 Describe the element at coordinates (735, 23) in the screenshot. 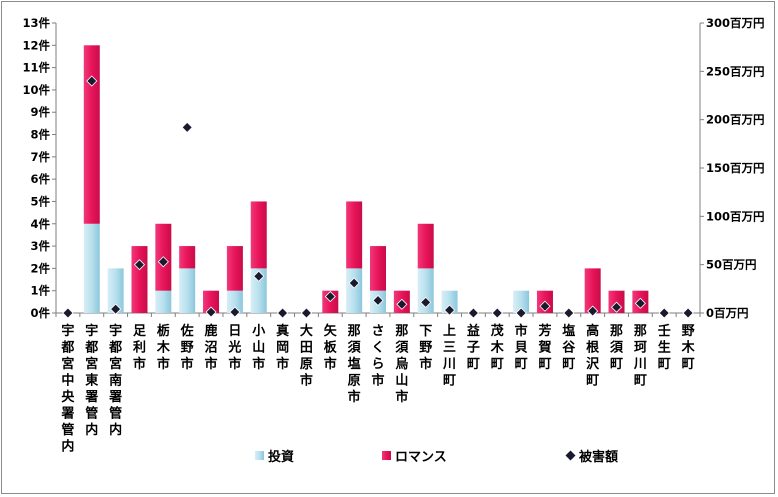

I see `right-axis-tick-label: 300百万円` at that location.